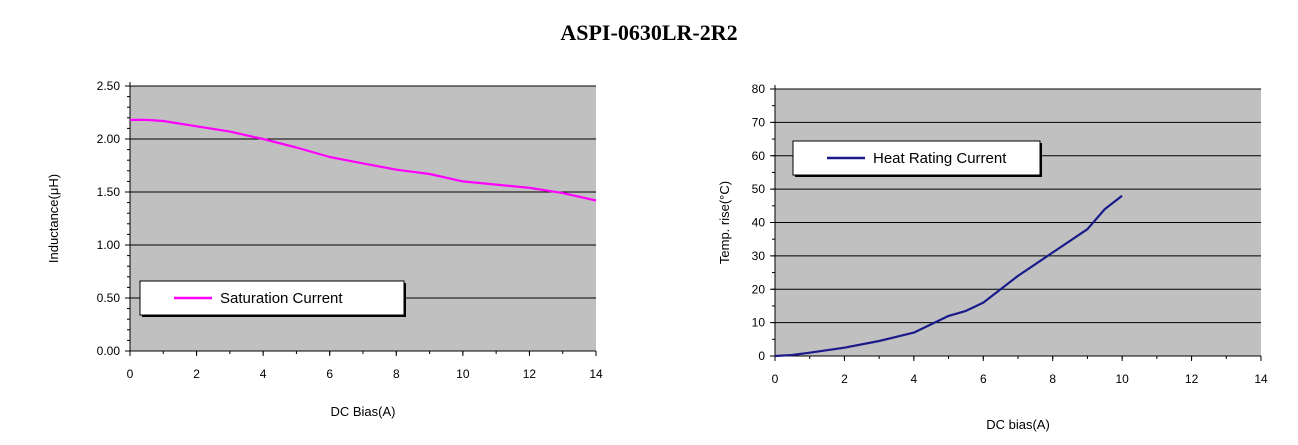 Image resolution: width=1298 pixels, height=445 pixels. What do you see at coordinates (109, 298) in the screenshot?
I see `left-y-tick-label: 0.50` at bounding box center [109, 298].